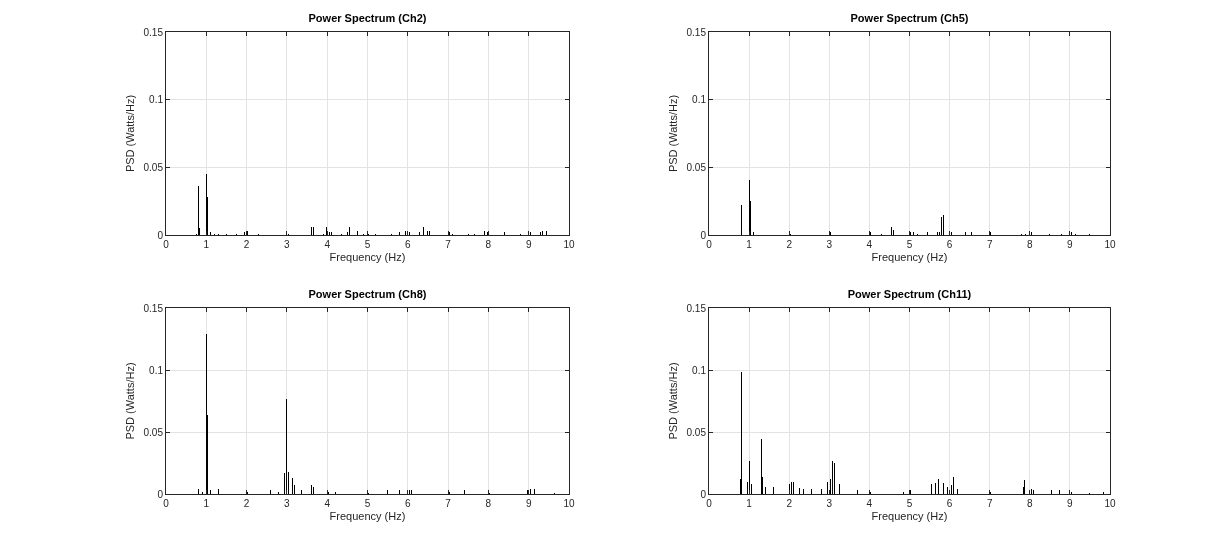  Describe the element at coordinates (367, 294) in the screenshot. I see `chart-title: Power Spectrum (Ch8)` at that location.